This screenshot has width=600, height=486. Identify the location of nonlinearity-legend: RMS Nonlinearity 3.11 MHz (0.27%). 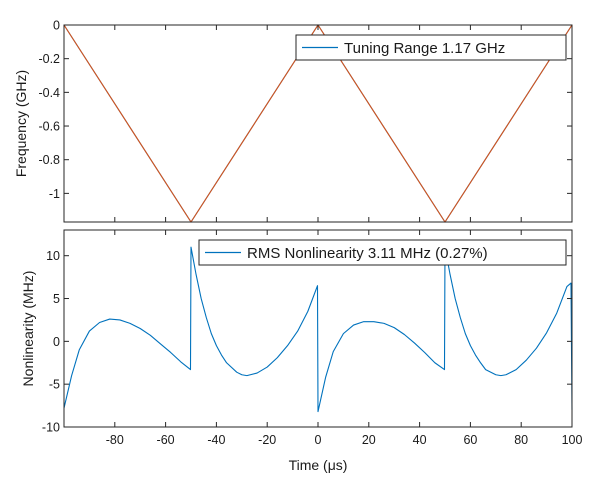
(382, 252).